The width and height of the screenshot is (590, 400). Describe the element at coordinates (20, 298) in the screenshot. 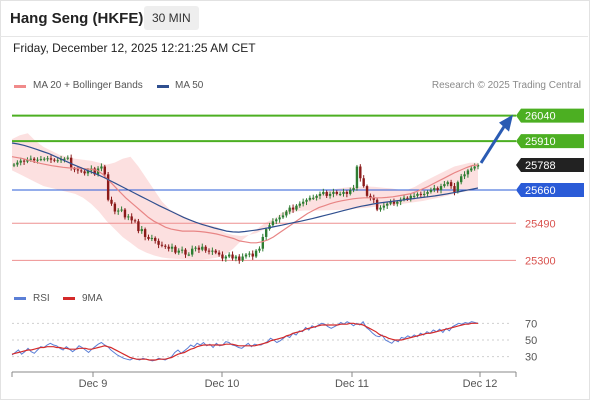

I see `rsi-legend-swatch` at that location.